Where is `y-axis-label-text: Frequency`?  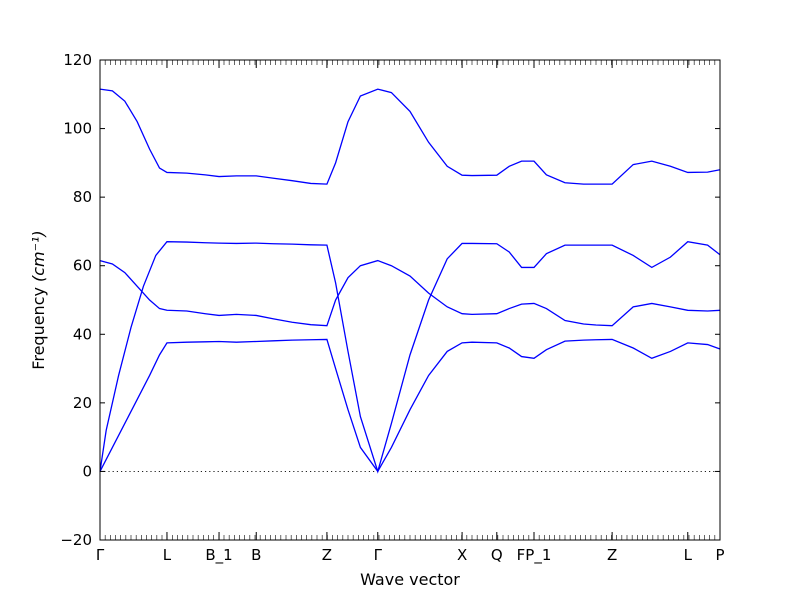 y-axis-label-text: Frequency is located at coordinates (38, 328).